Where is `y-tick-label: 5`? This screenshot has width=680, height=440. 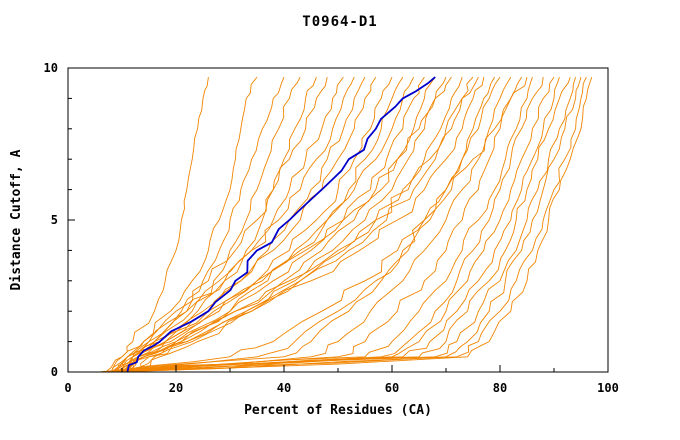
y-tick-label: 5 is located at coordinates (54, 220).